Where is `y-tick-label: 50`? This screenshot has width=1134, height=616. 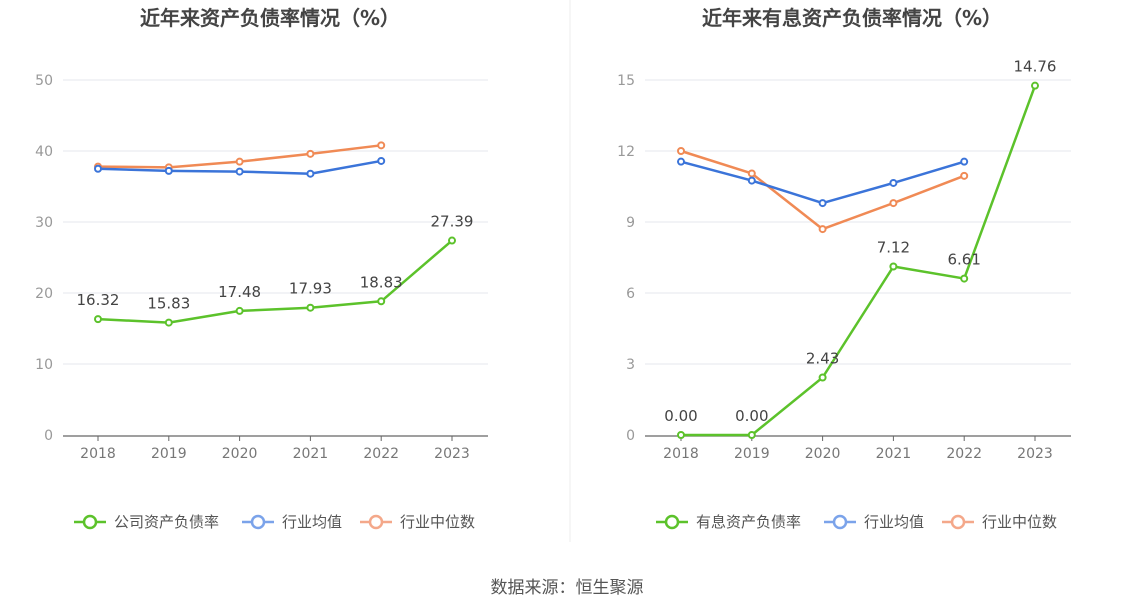 y-tick-label: 50 is located at coordinates (44, 81).